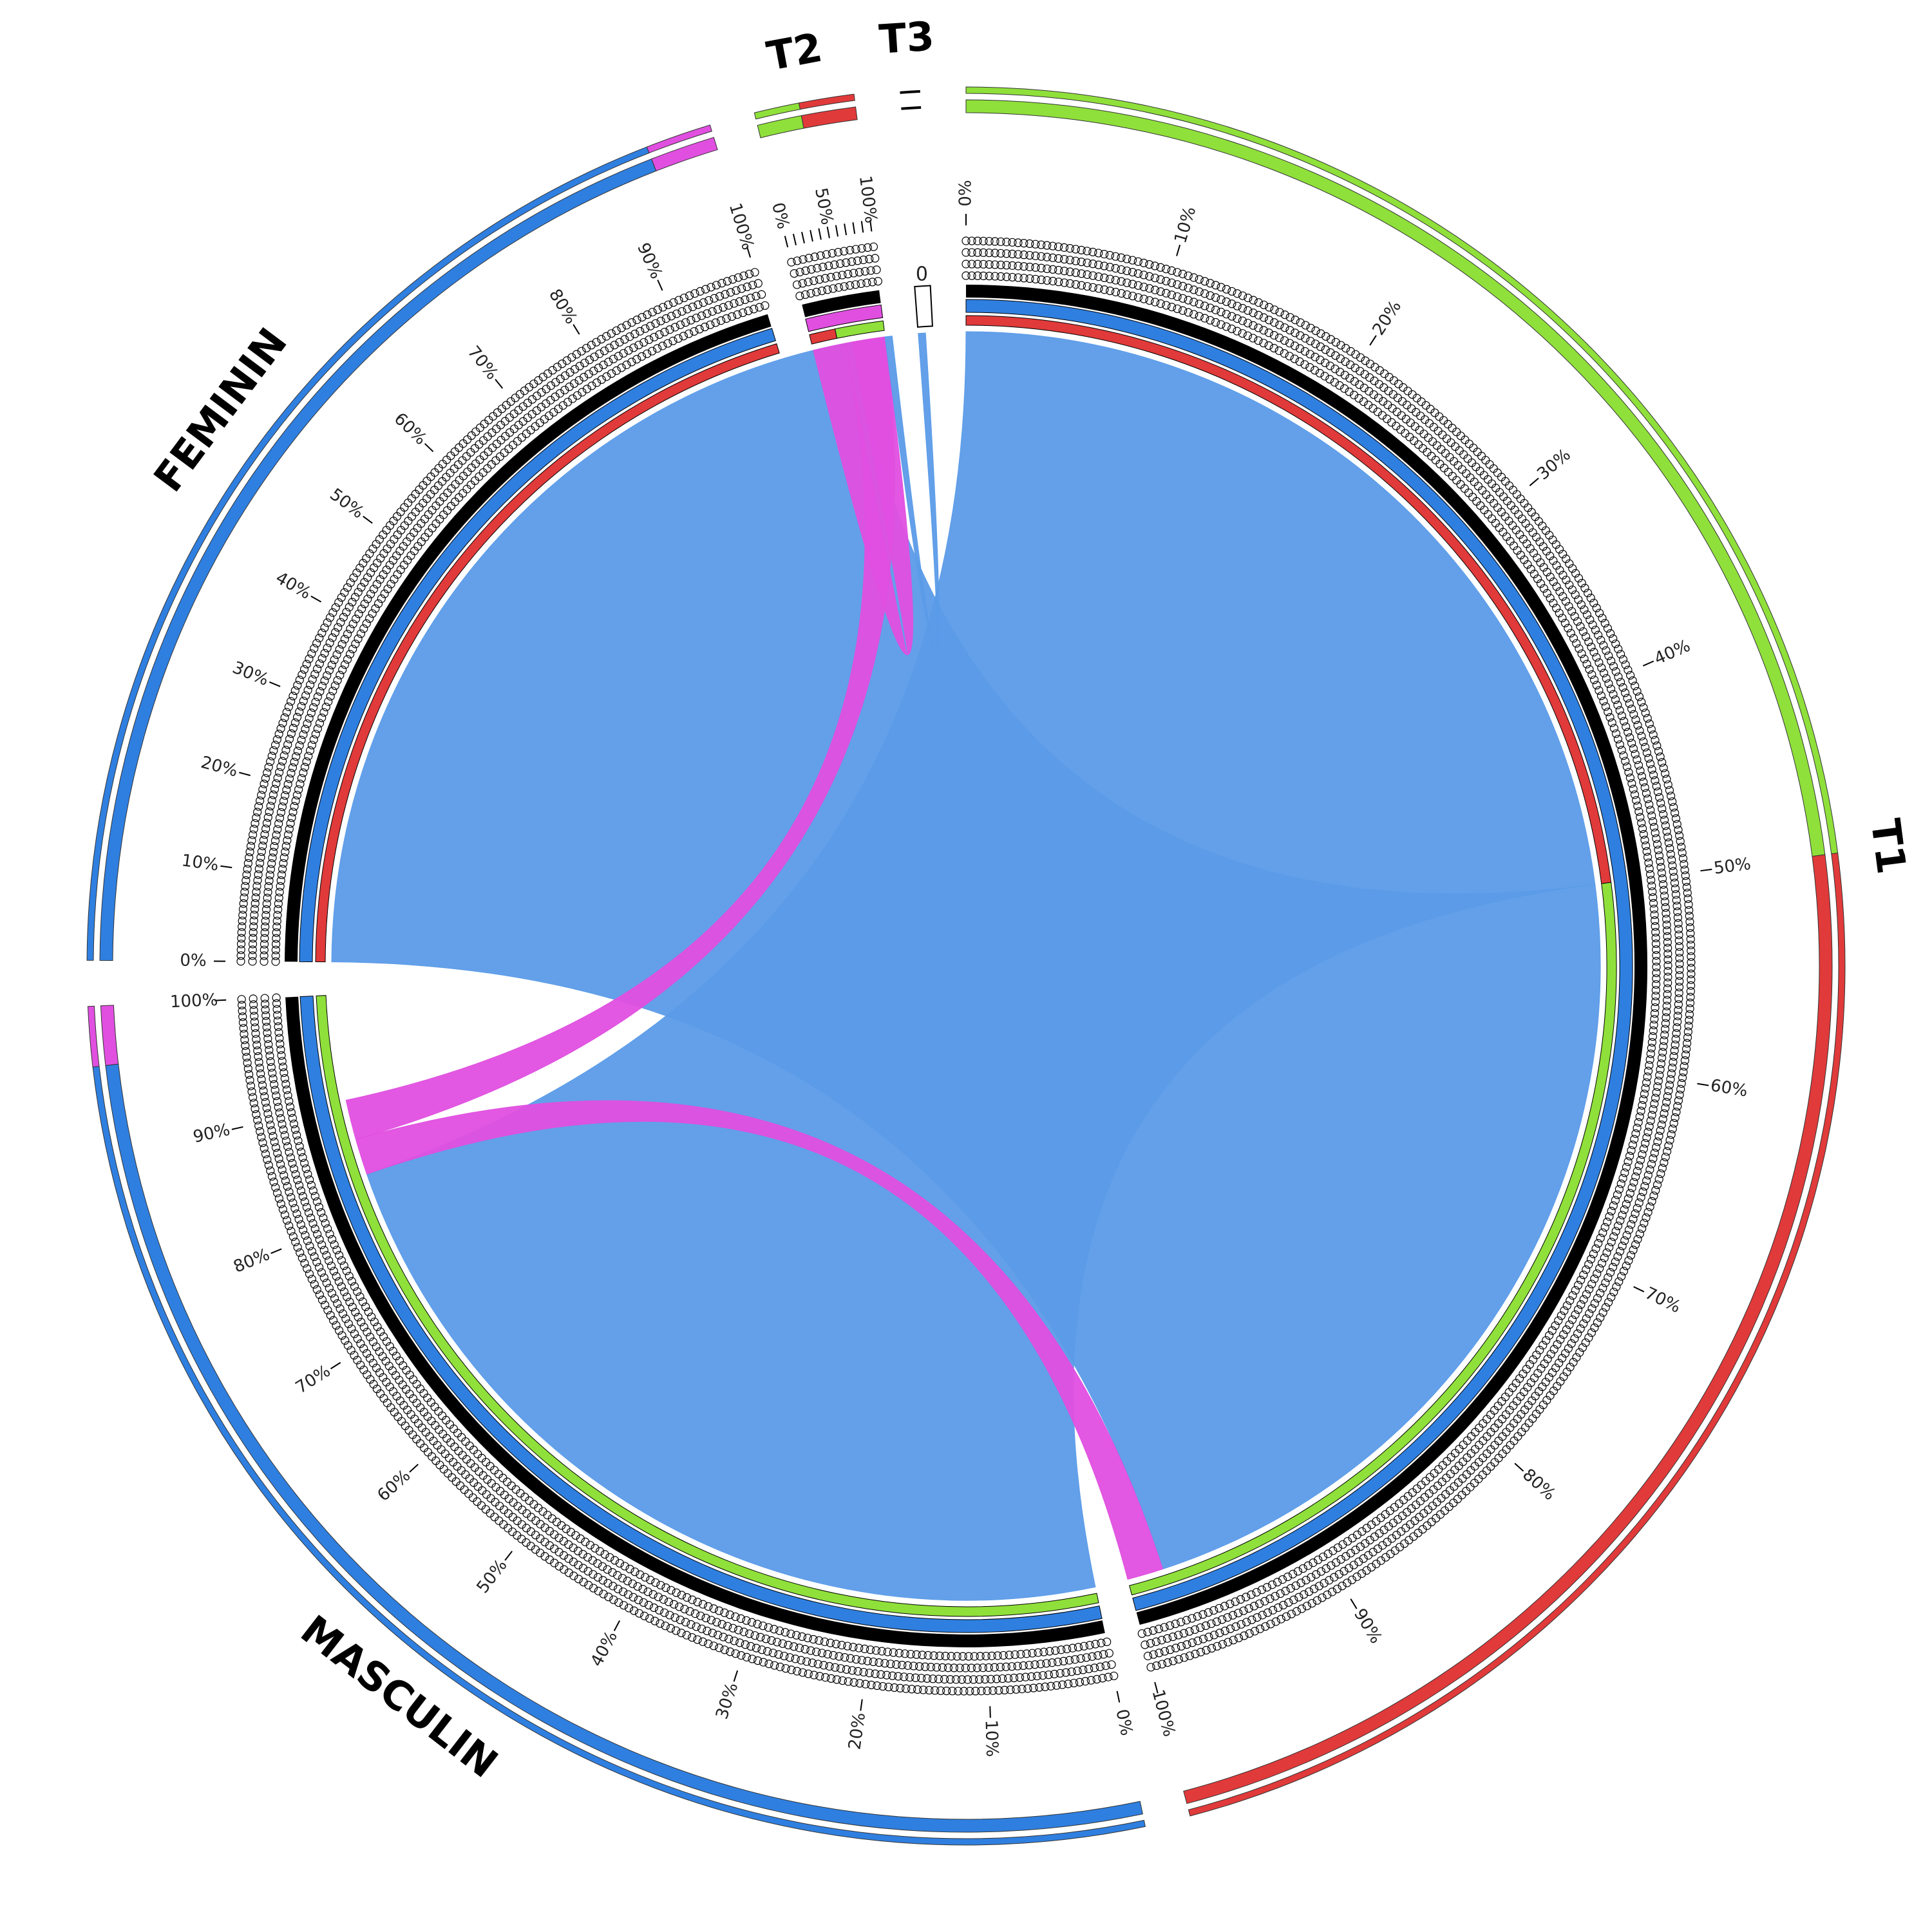 Image resolution: width=1932 pixels, height=1932 pixels. What do you see at coordinates (857, 1731) in the screenshot?
I see `tick-label-masculin-2: 20%` at bounding box center [857, 1731].